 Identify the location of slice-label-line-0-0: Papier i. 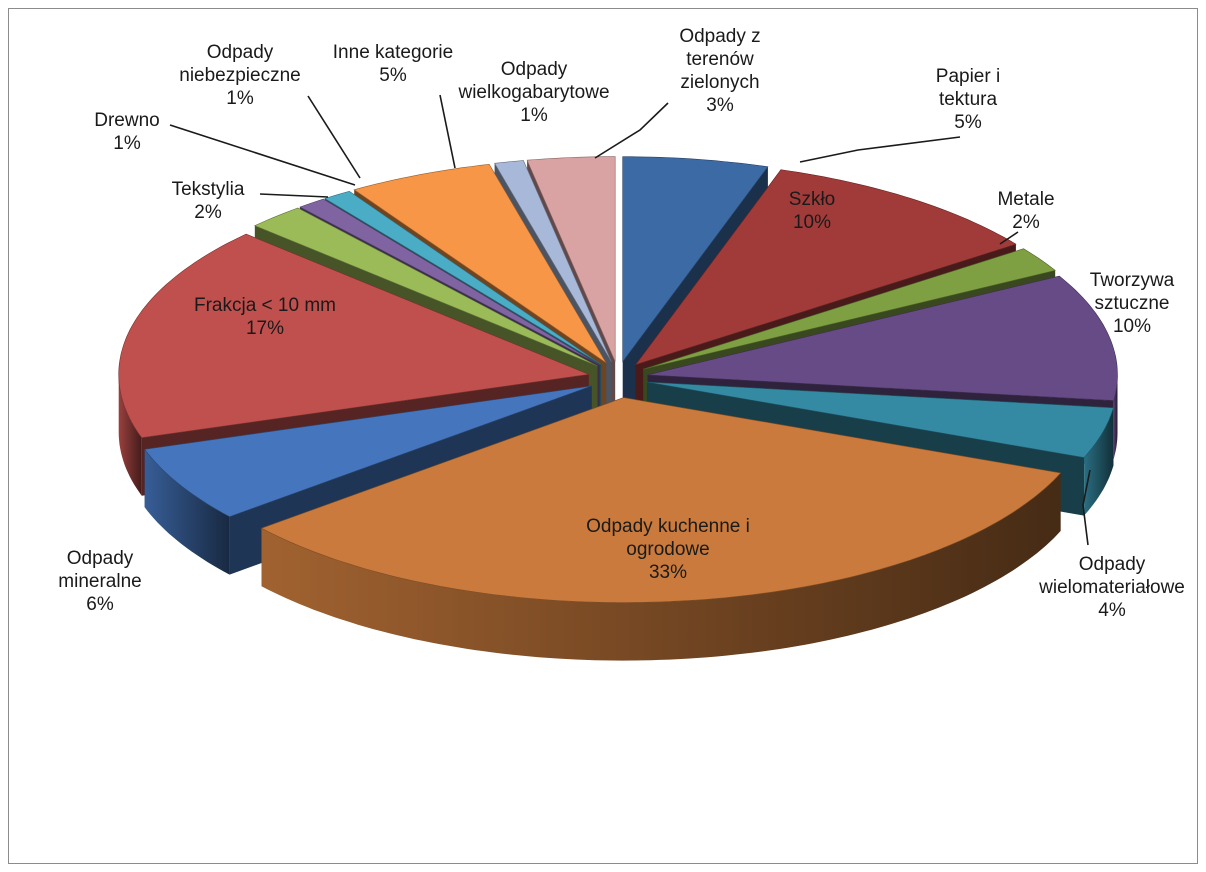
(968, 76).